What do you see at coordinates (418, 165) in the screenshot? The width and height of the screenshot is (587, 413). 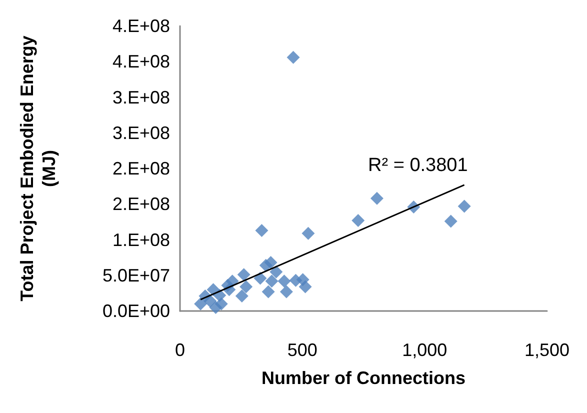 I see `annotation: R² = 0.3801` at bounding box center [418, 165].